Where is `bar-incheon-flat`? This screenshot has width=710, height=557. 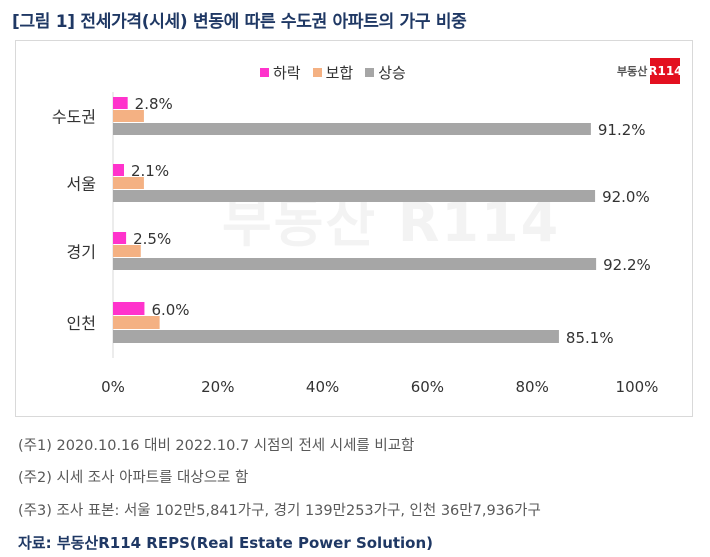 bar-incheon-flat is located at coordinates (136, 322).